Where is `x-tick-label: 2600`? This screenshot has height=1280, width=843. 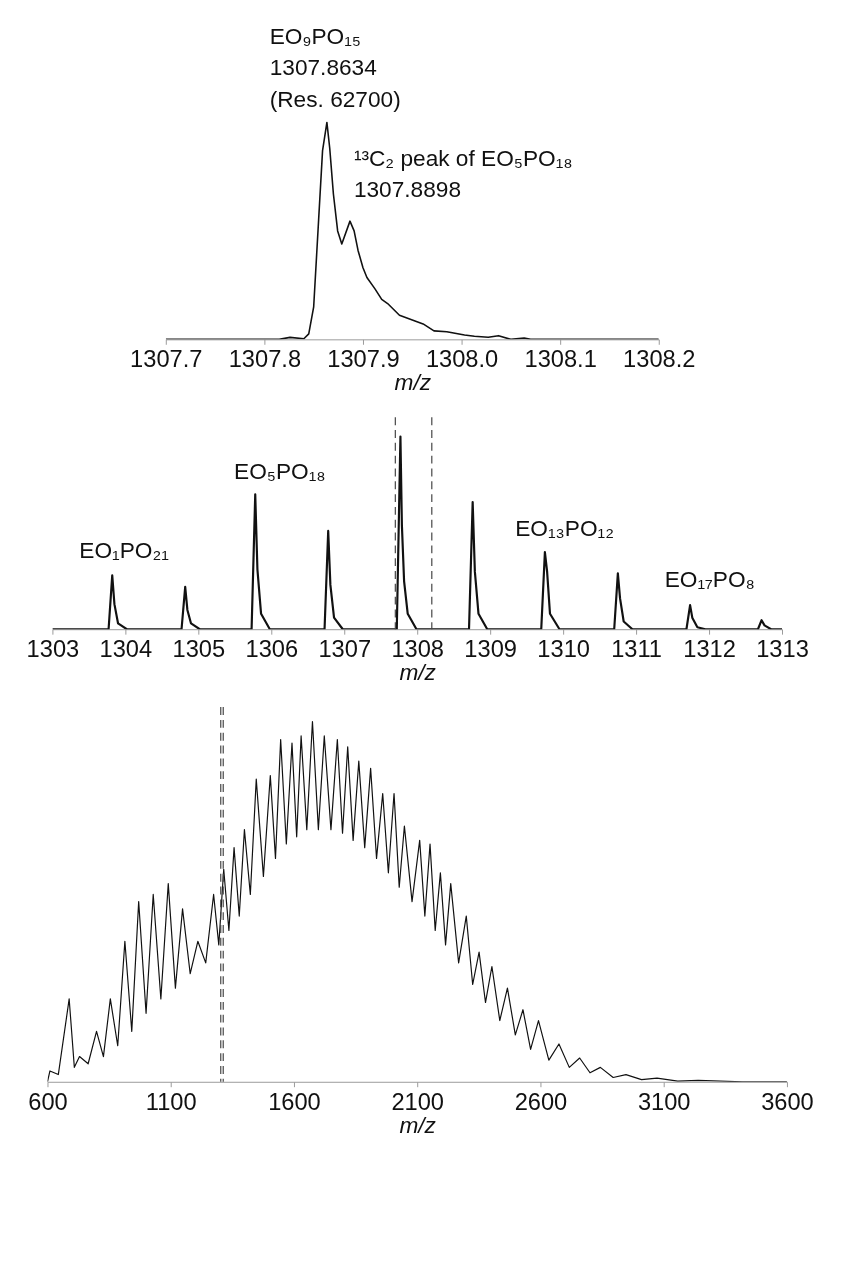 x-tick-label: 2600 is located at coordinates (541, 1101).